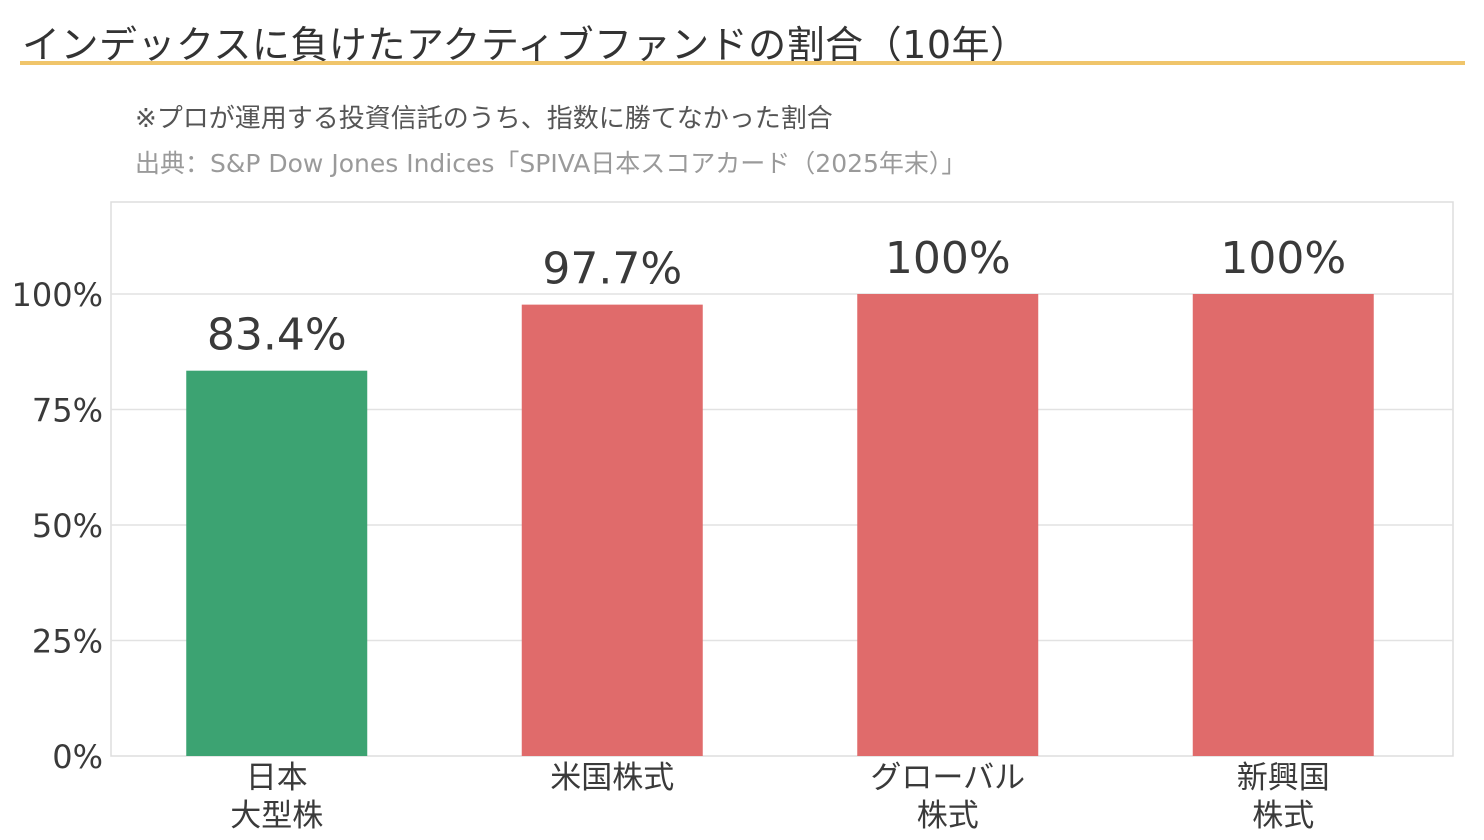 The image size is (1484, 840). What do you see at coordinates (67, 526) in the screenshot?
I see `y-tick-label: 50%` at bounding box center [67, 526].